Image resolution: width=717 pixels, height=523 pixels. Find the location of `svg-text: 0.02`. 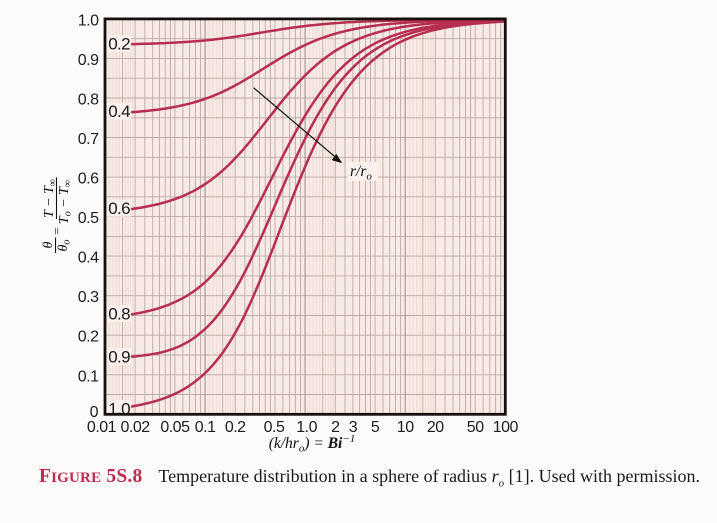

svg-text: 0.02 is located at coordinates (136, 427).